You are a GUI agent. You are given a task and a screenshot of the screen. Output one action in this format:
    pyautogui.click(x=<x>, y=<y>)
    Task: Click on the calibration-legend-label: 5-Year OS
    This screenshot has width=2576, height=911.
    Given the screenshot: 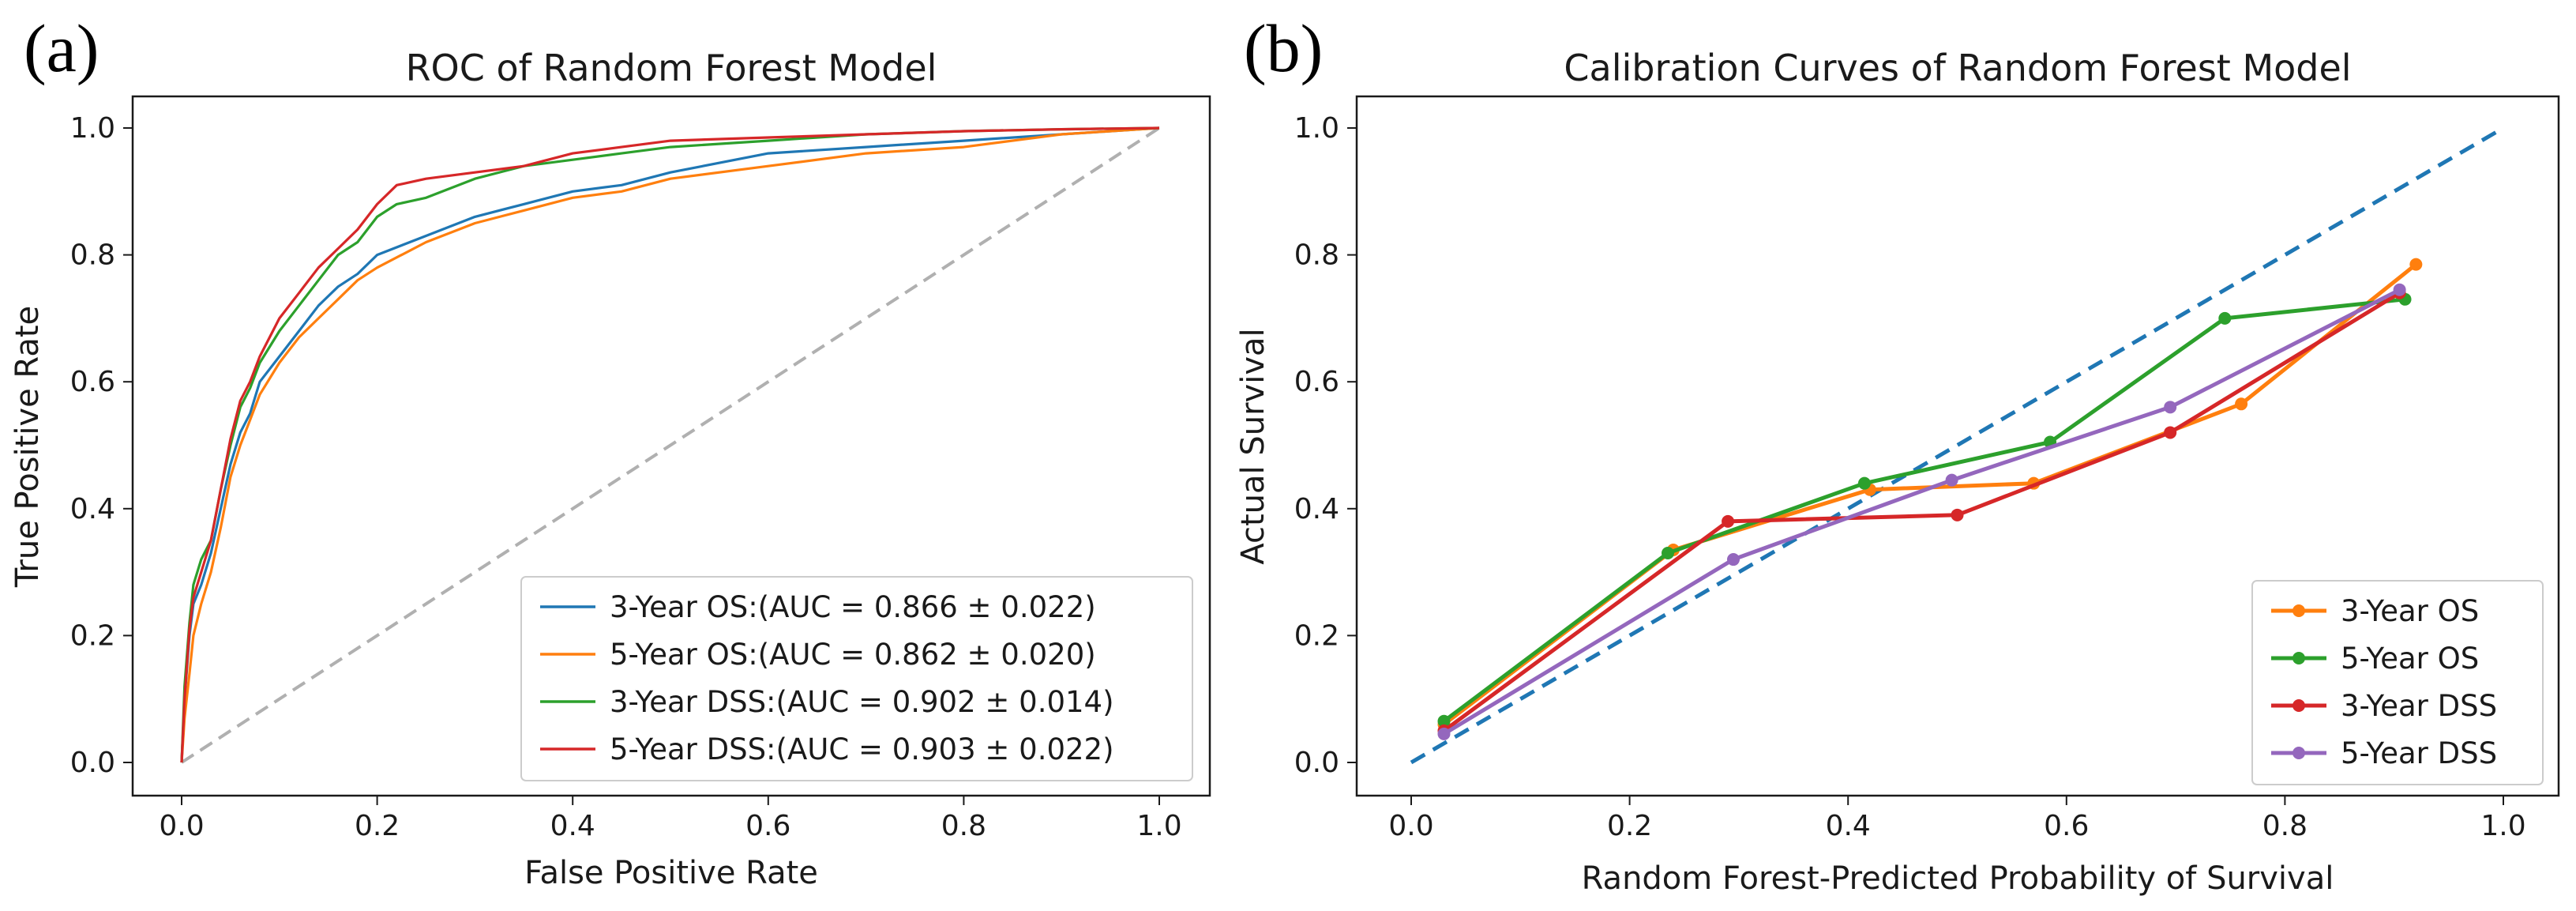 What is the action you would take?
    pyautogui.click(x=2410, y=659)
    